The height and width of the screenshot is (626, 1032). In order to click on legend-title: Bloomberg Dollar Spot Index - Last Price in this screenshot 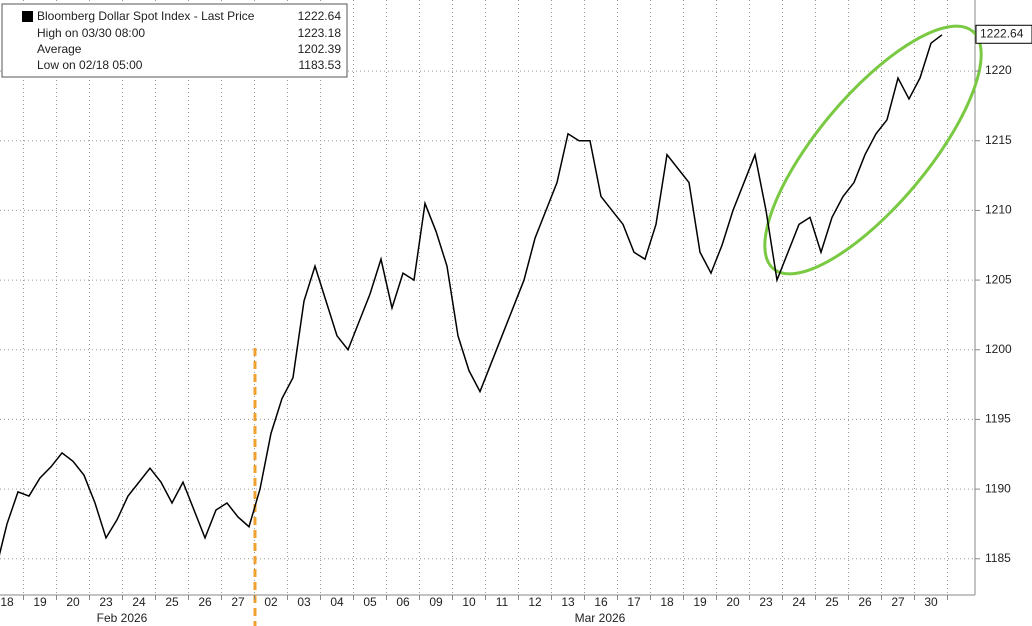, I will do `click(146, 16)`.